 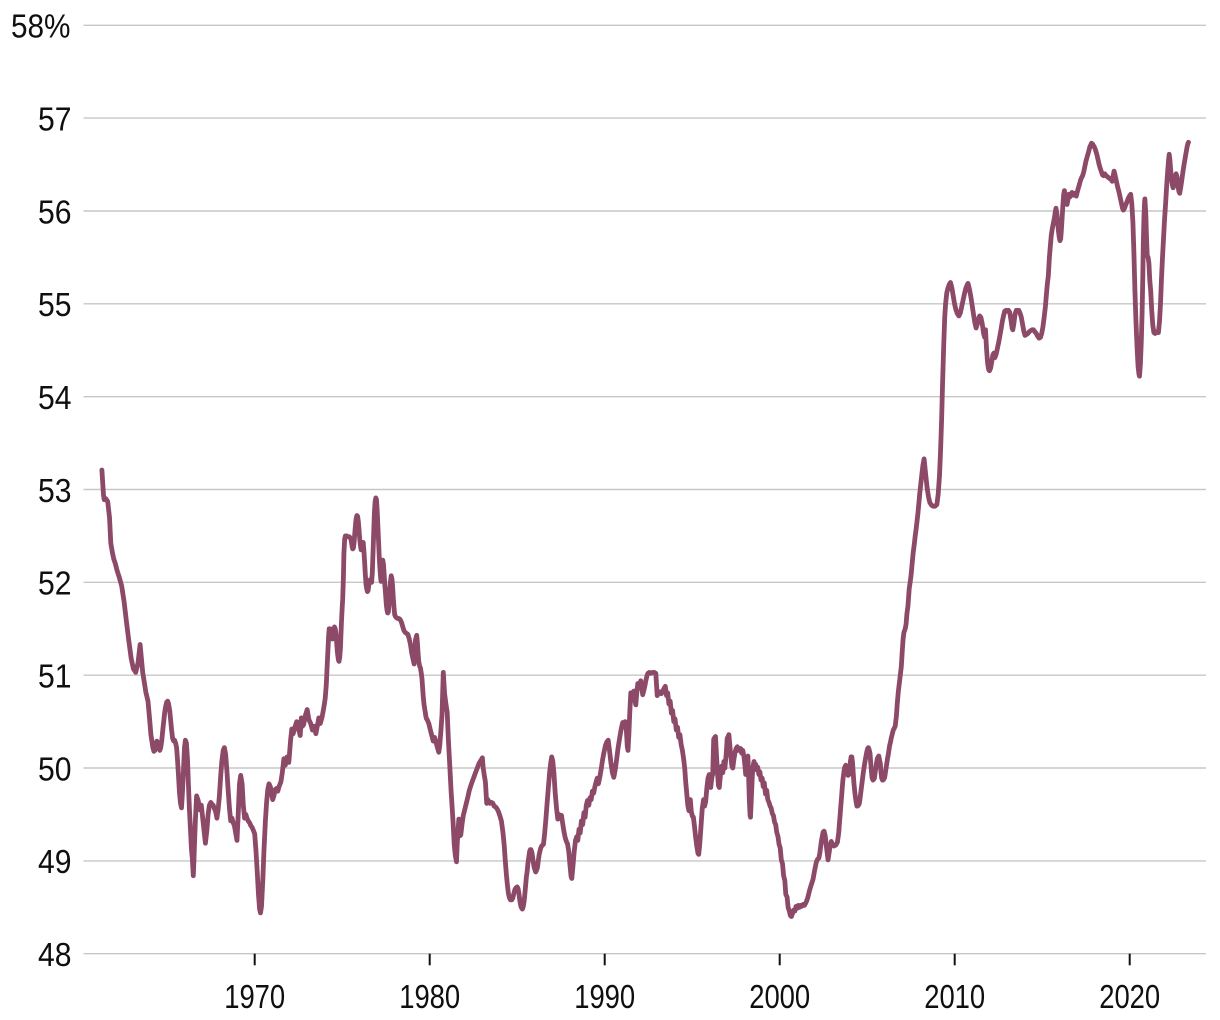 I want to click on svg-text: 2010, so click(x=954, y=996).